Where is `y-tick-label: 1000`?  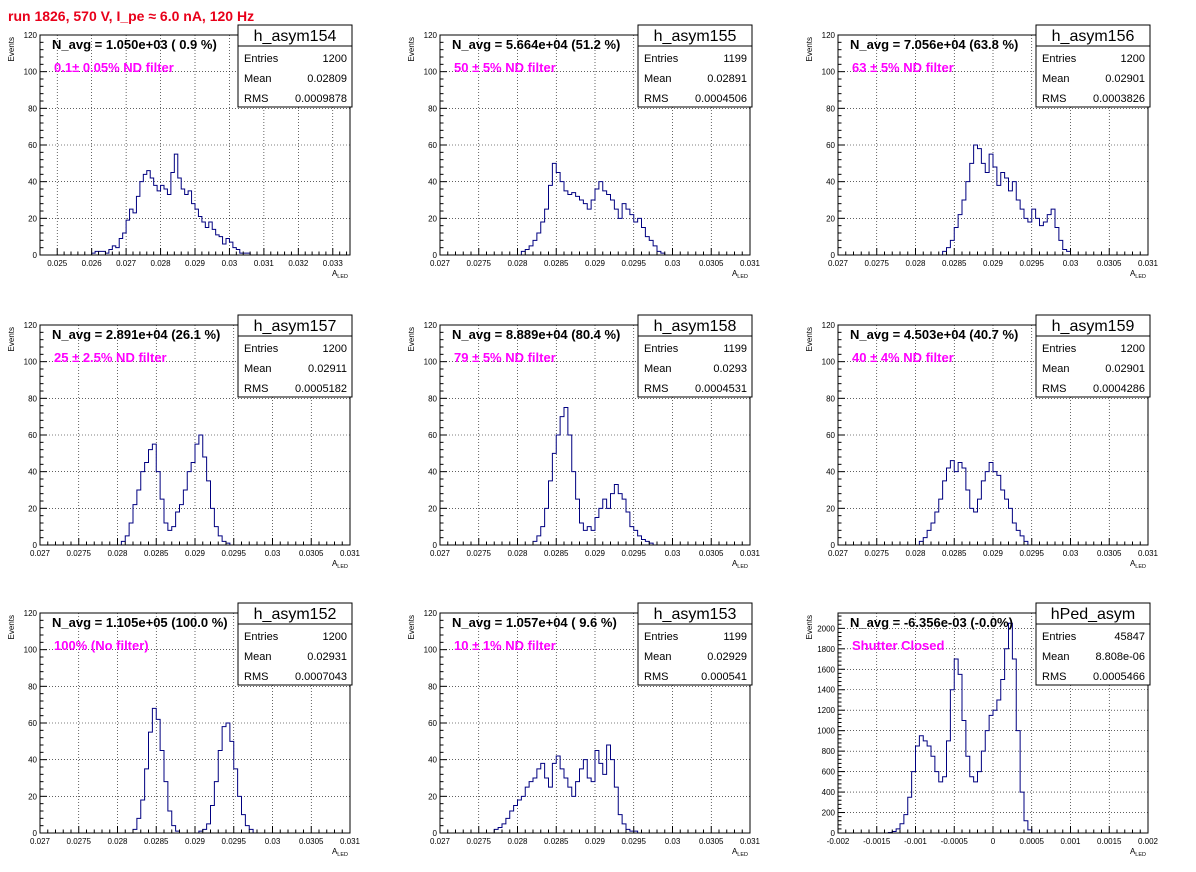 y-tick-label: 1000 is located at coordinates (826, 731).